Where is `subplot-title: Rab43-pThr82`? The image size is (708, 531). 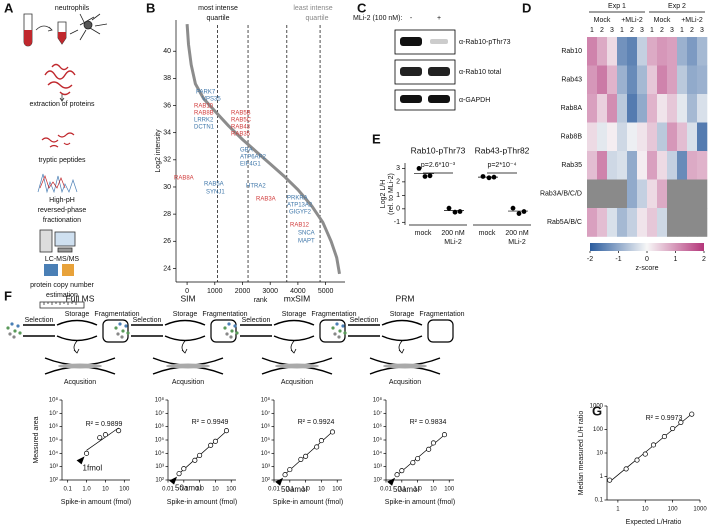 subplot-title: Rab43-pThr82 is located at coordinates (502, 150).